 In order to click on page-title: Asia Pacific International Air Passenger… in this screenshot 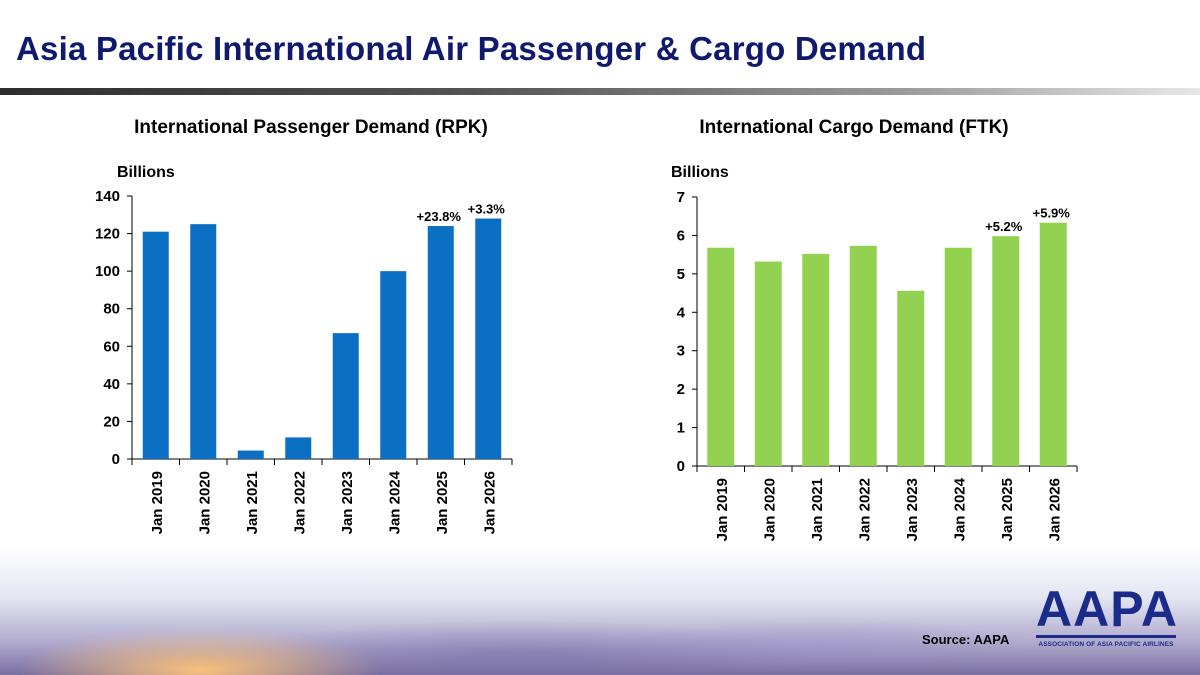, I will do `click(471, 48)`.